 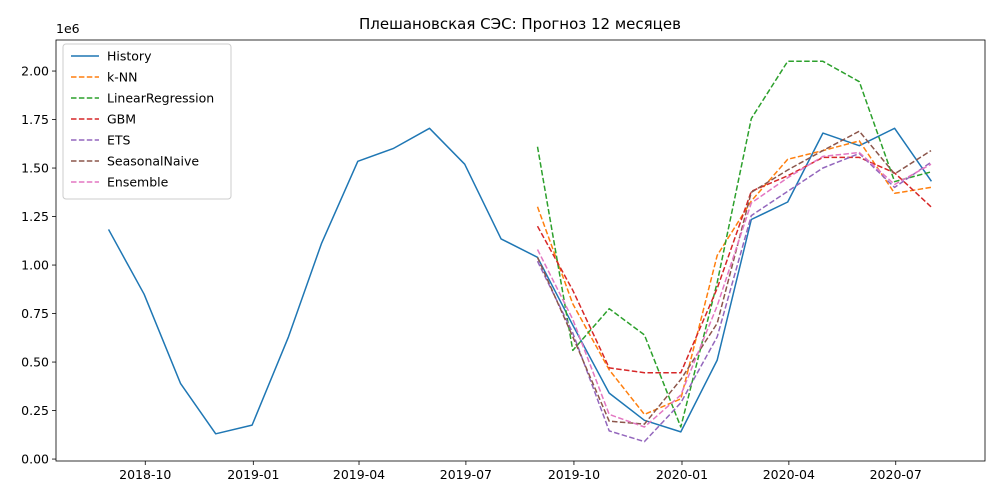 I want to click on legend-label-gbm: GBM, so click(x=121, y=119).